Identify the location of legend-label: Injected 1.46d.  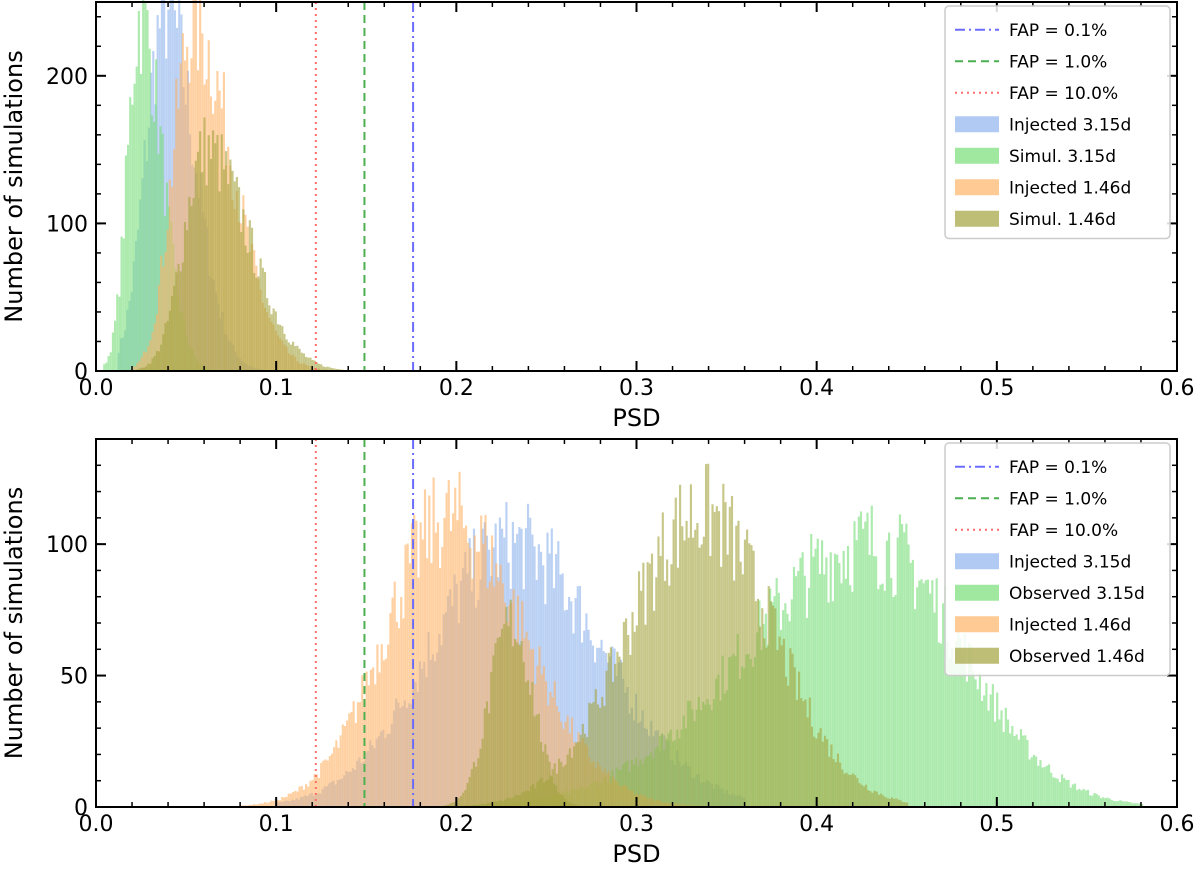
(1070, 625).